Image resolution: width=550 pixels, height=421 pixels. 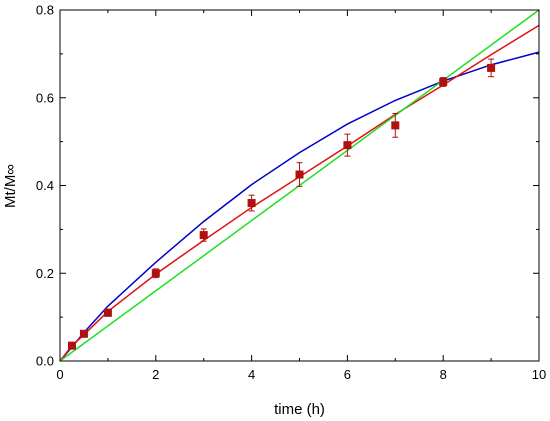 I want to click on x-tick-label: 6, so click(x=347, y=374).